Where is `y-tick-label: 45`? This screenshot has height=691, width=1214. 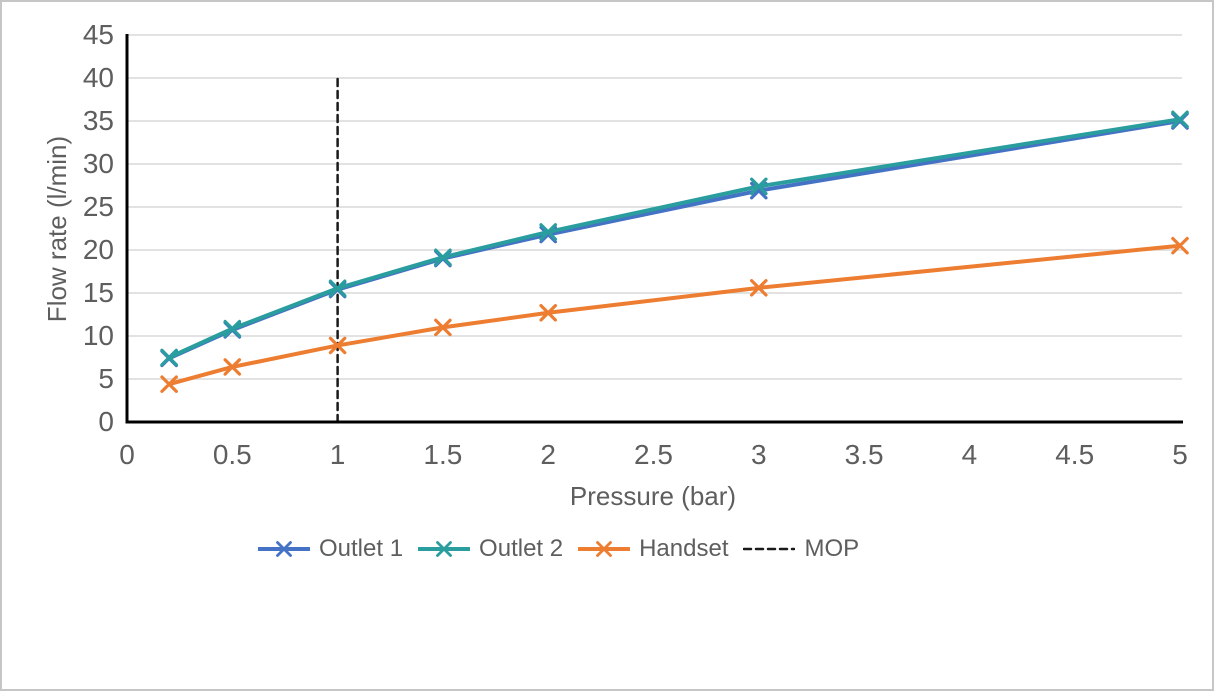
y-tick-label: 45 is located at coordinates (98, 34).